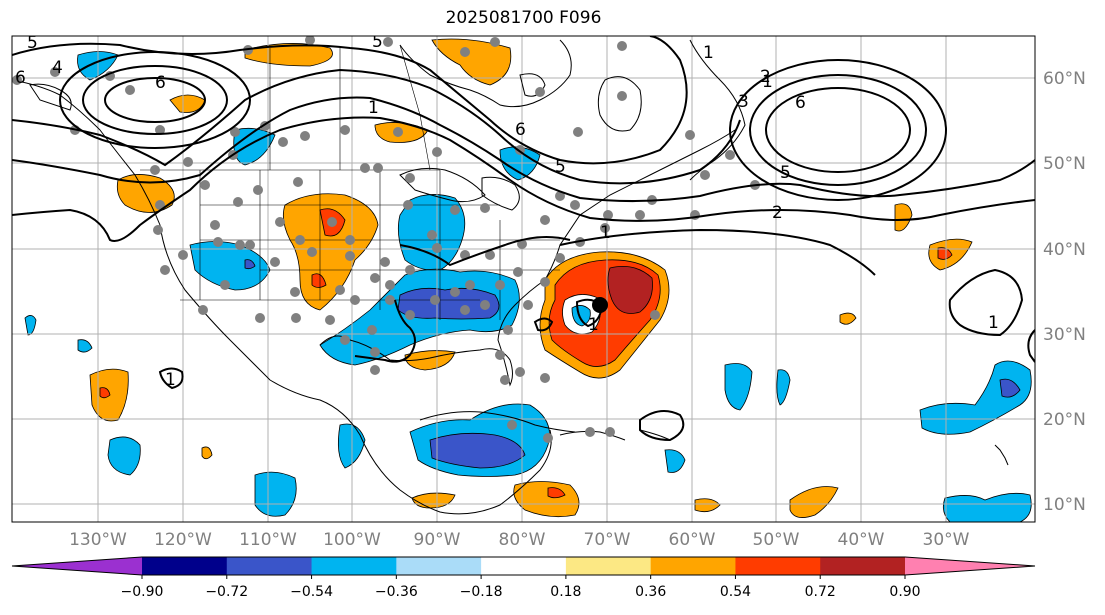 The width and height of the screenshot is (1105, 615). What do you see at coordinates (311, 592) in the screenshot?
I see `colorbar-tick-label: −0.54` at bounding box center [311, 592].